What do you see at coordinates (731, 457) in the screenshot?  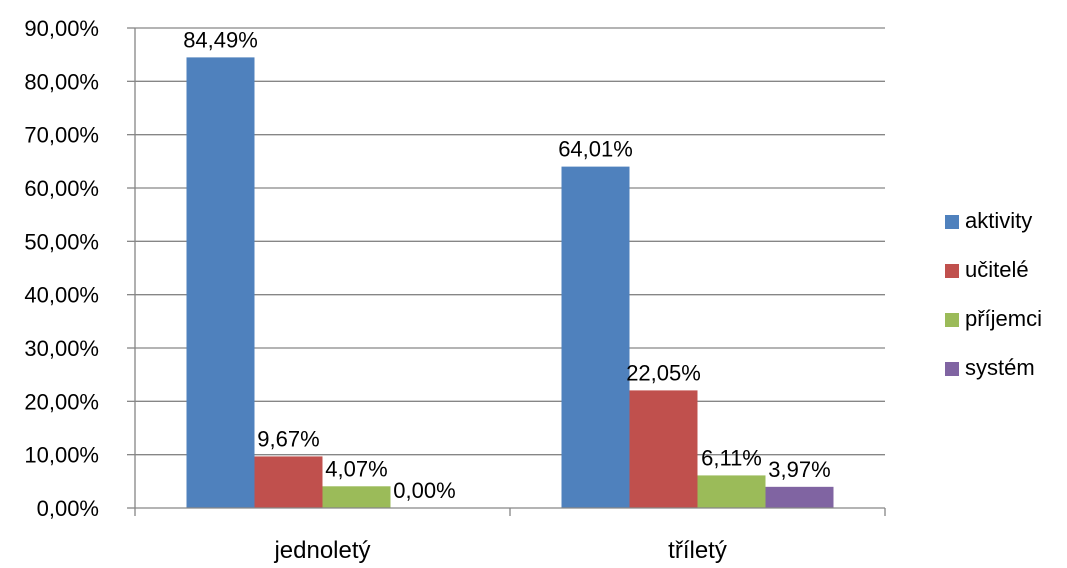 I see `data-label: 6,11%` at bounding box center [731, 457].